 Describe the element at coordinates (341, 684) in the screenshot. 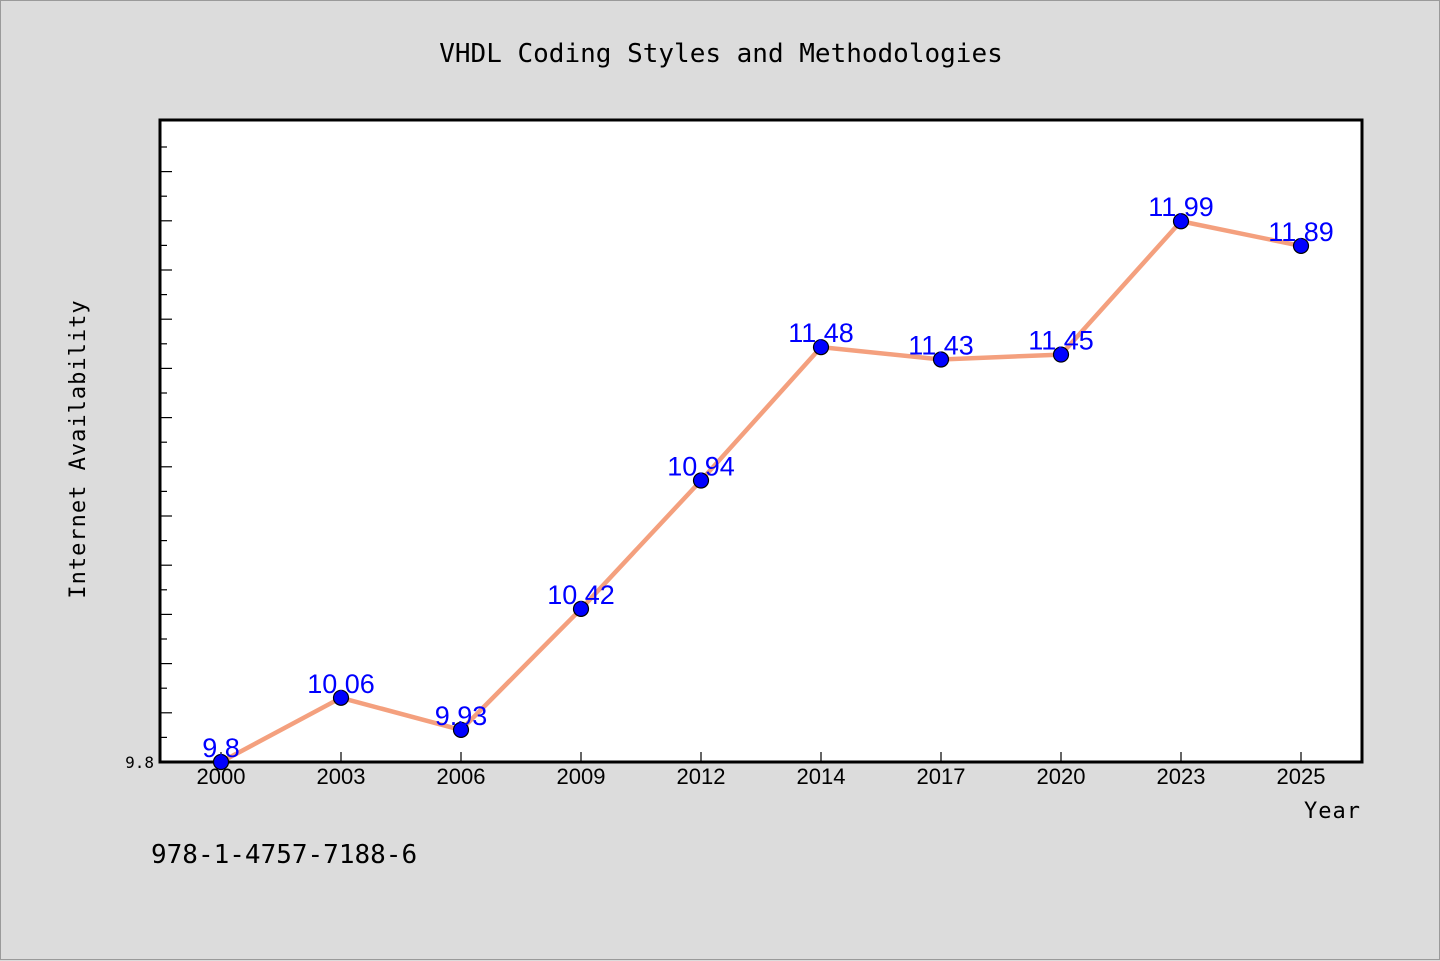

I see `data-label: 10.06` at that location.